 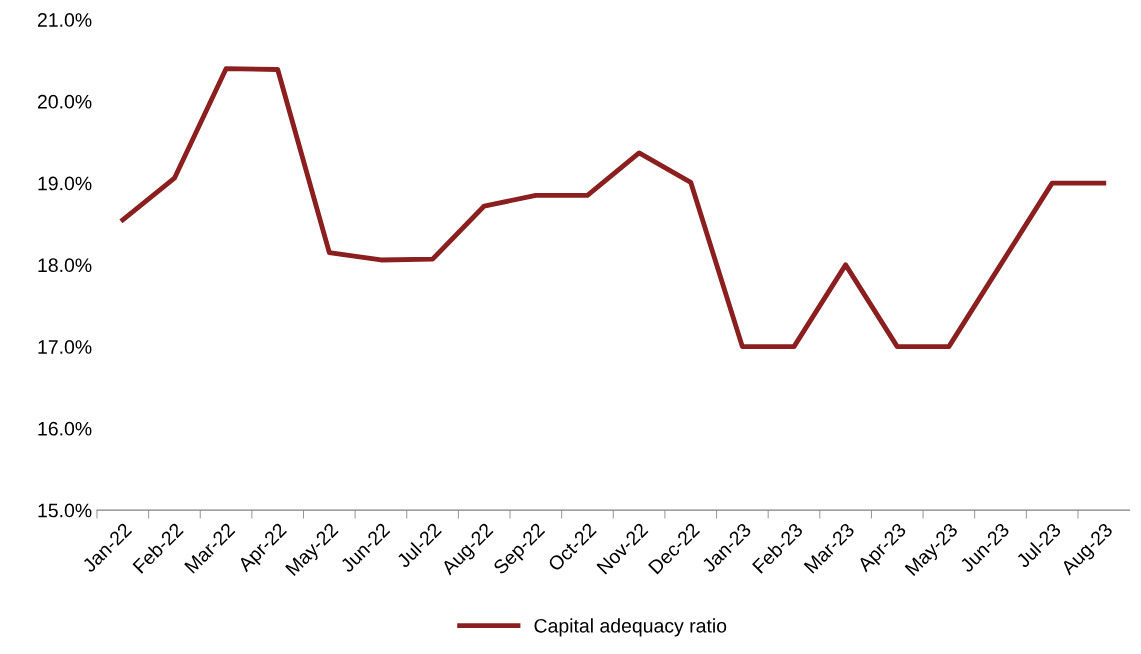 I want to click on y-tick-label: 16.0%, so click(x=65, y=428).